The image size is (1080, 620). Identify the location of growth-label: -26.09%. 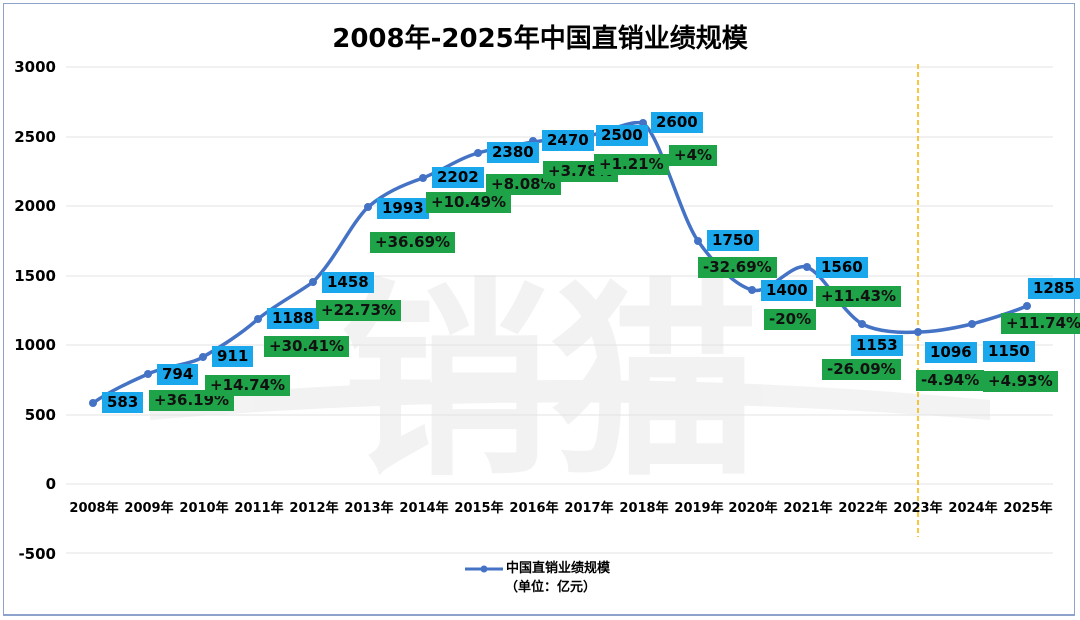
(861, 369).